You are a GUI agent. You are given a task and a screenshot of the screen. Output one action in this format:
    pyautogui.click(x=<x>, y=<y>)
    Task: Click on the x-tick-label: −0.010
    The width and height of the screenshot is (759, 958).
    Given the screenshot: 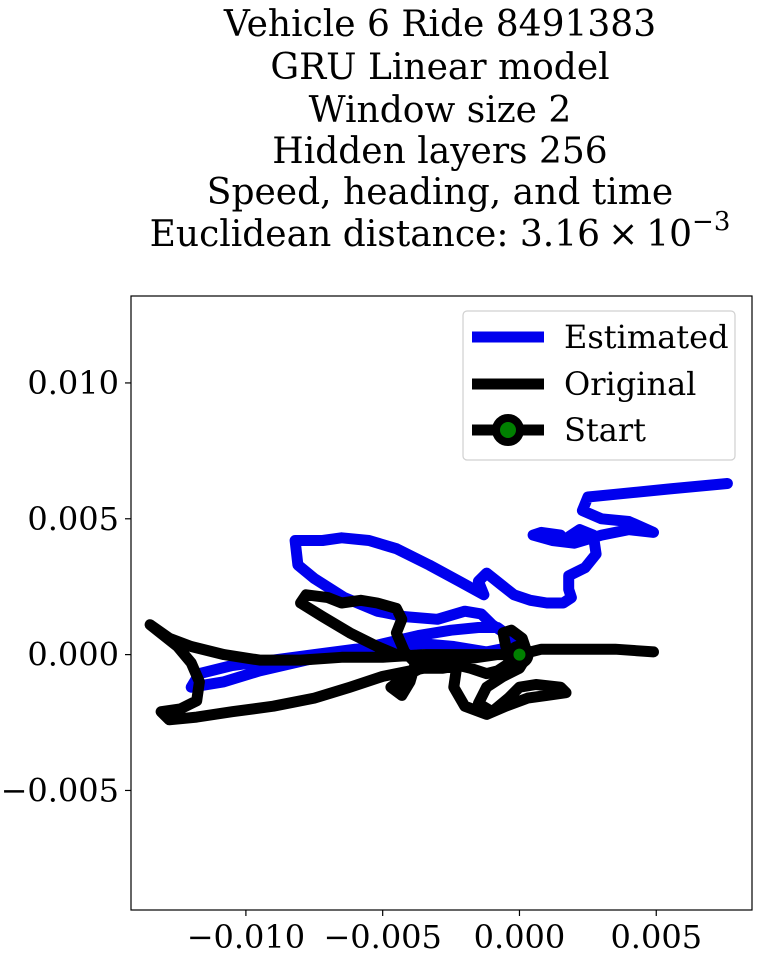 What is the action you would take?
    pyautogui.click(x=246, y=937)
    